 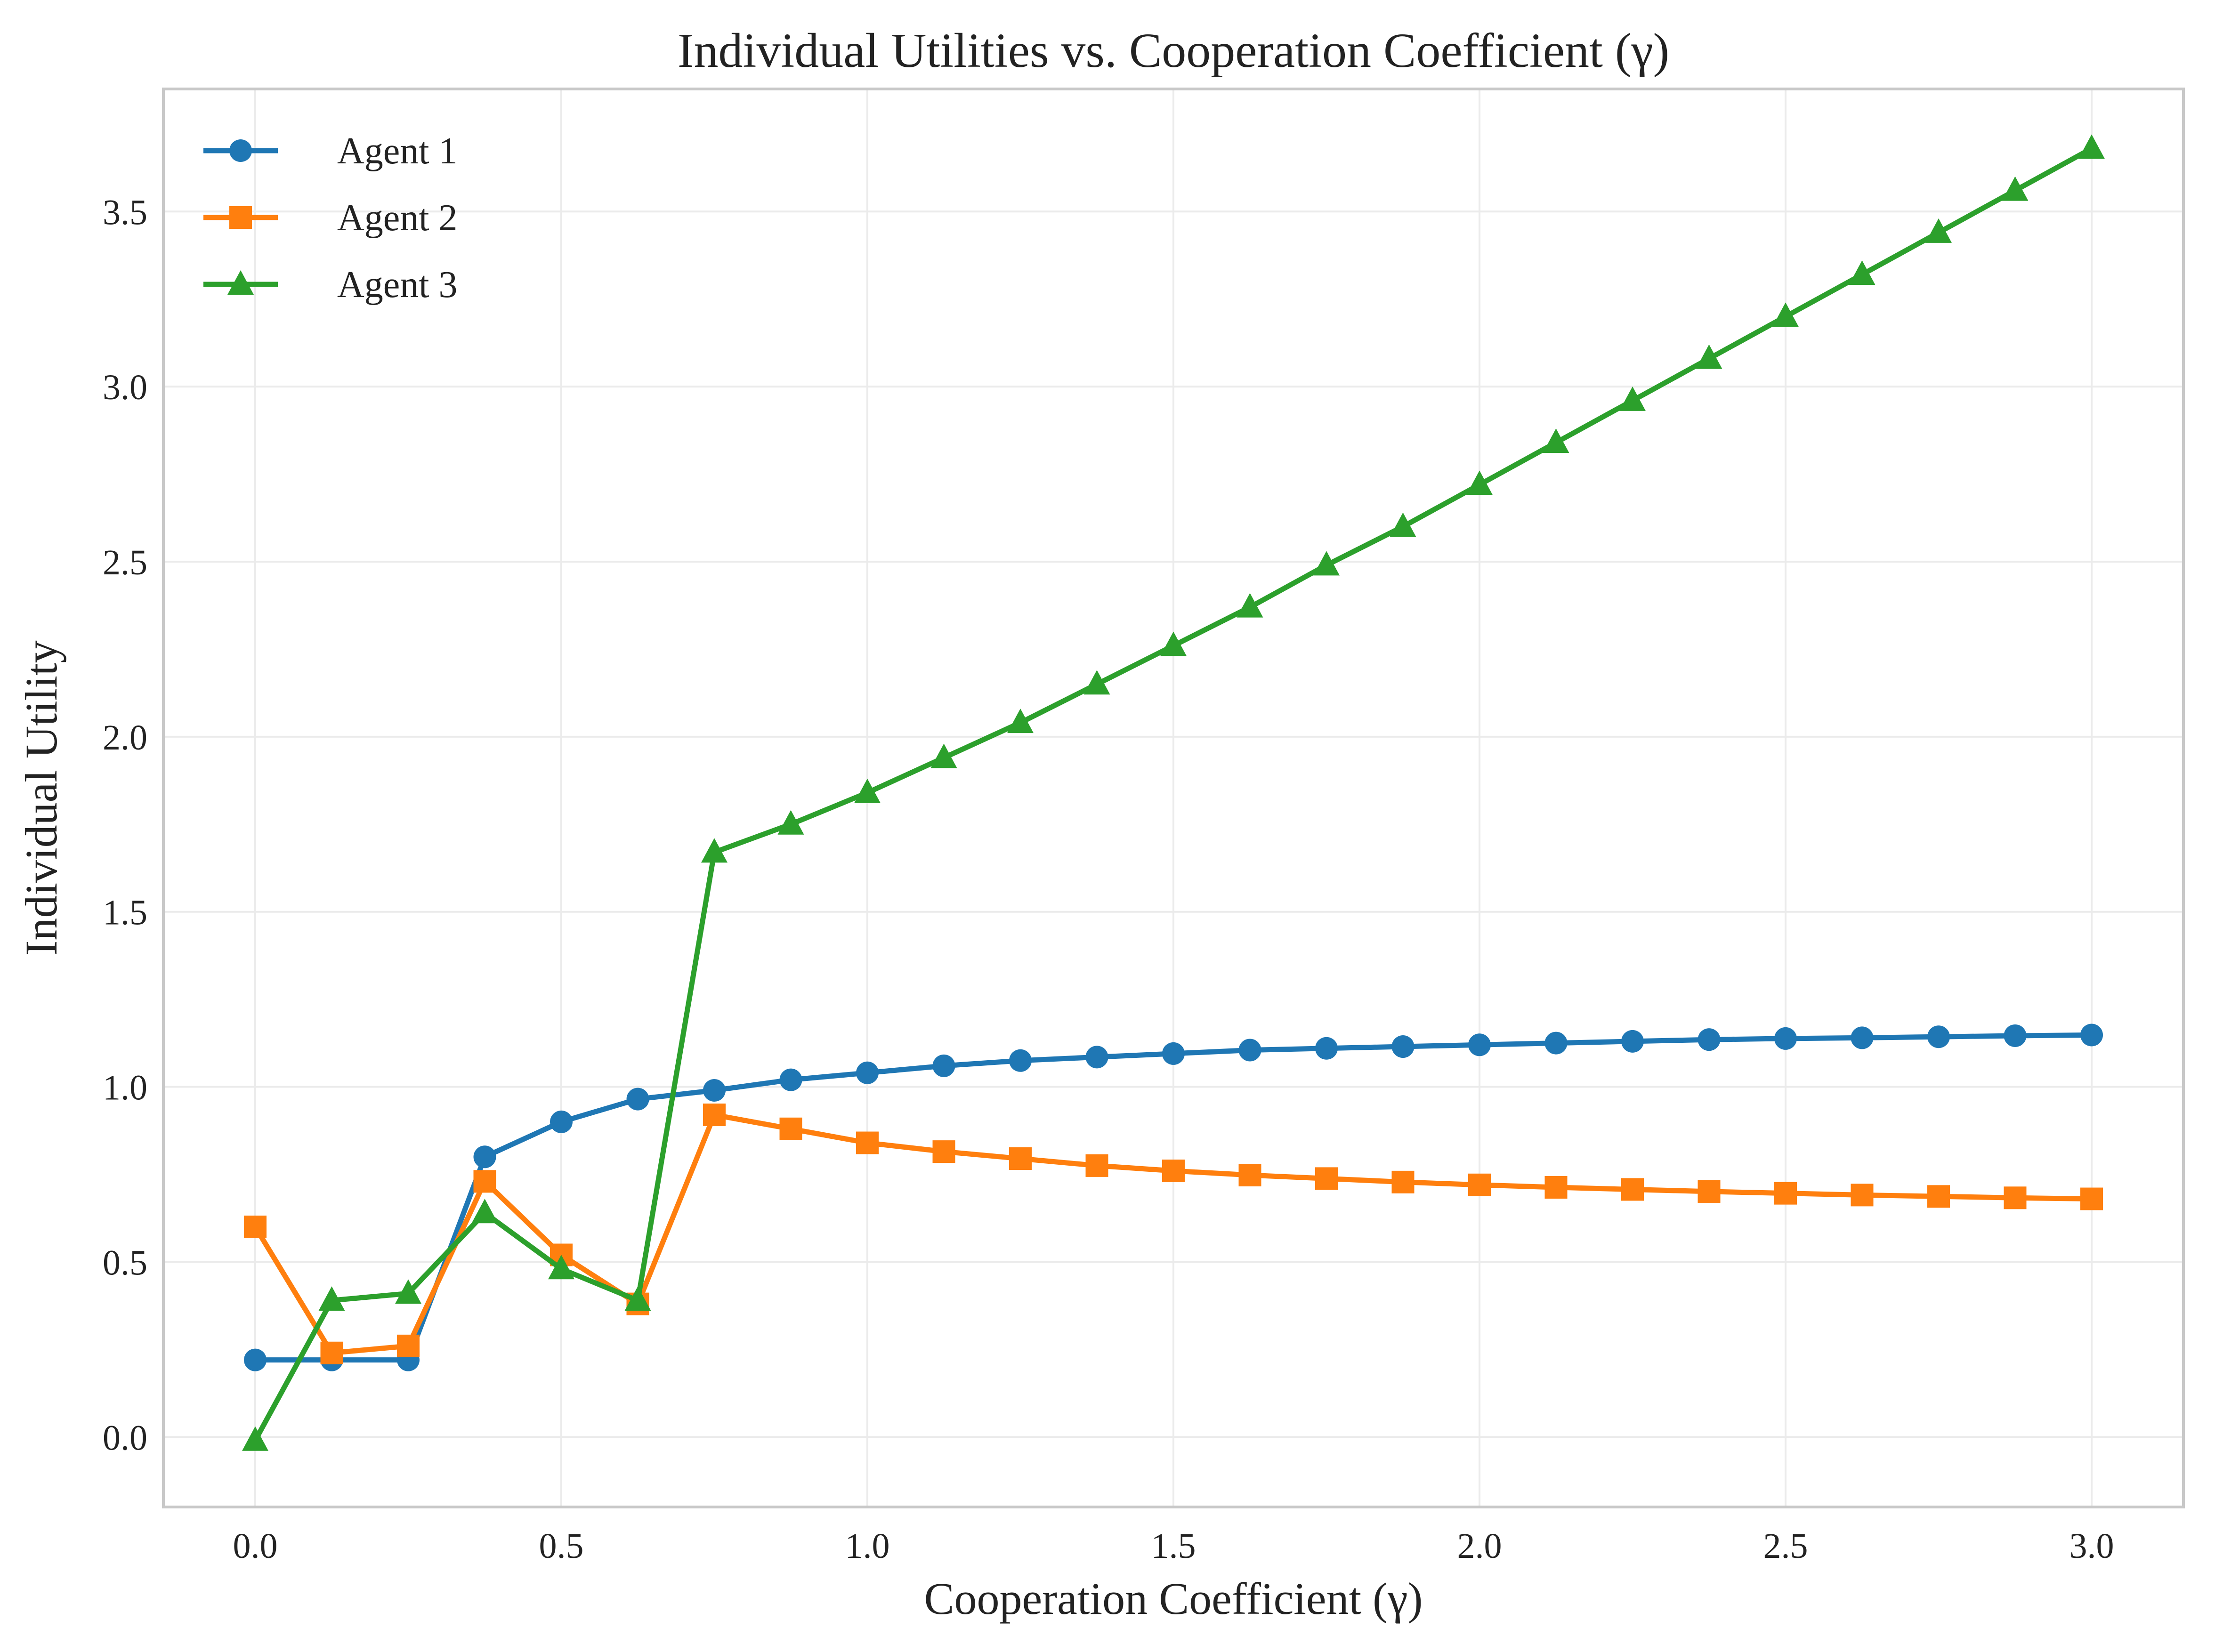 What do you see at coordinates (561, 1546) in the screenshot?
I see `x-tick-label: 0.5` at bounding box center [561, 1546].